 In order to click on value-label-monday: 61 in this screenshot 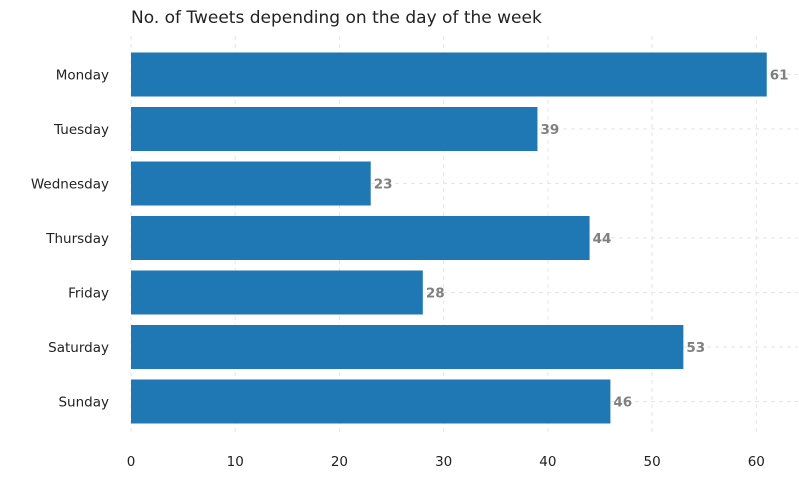, I will do `click(779, 76)`.